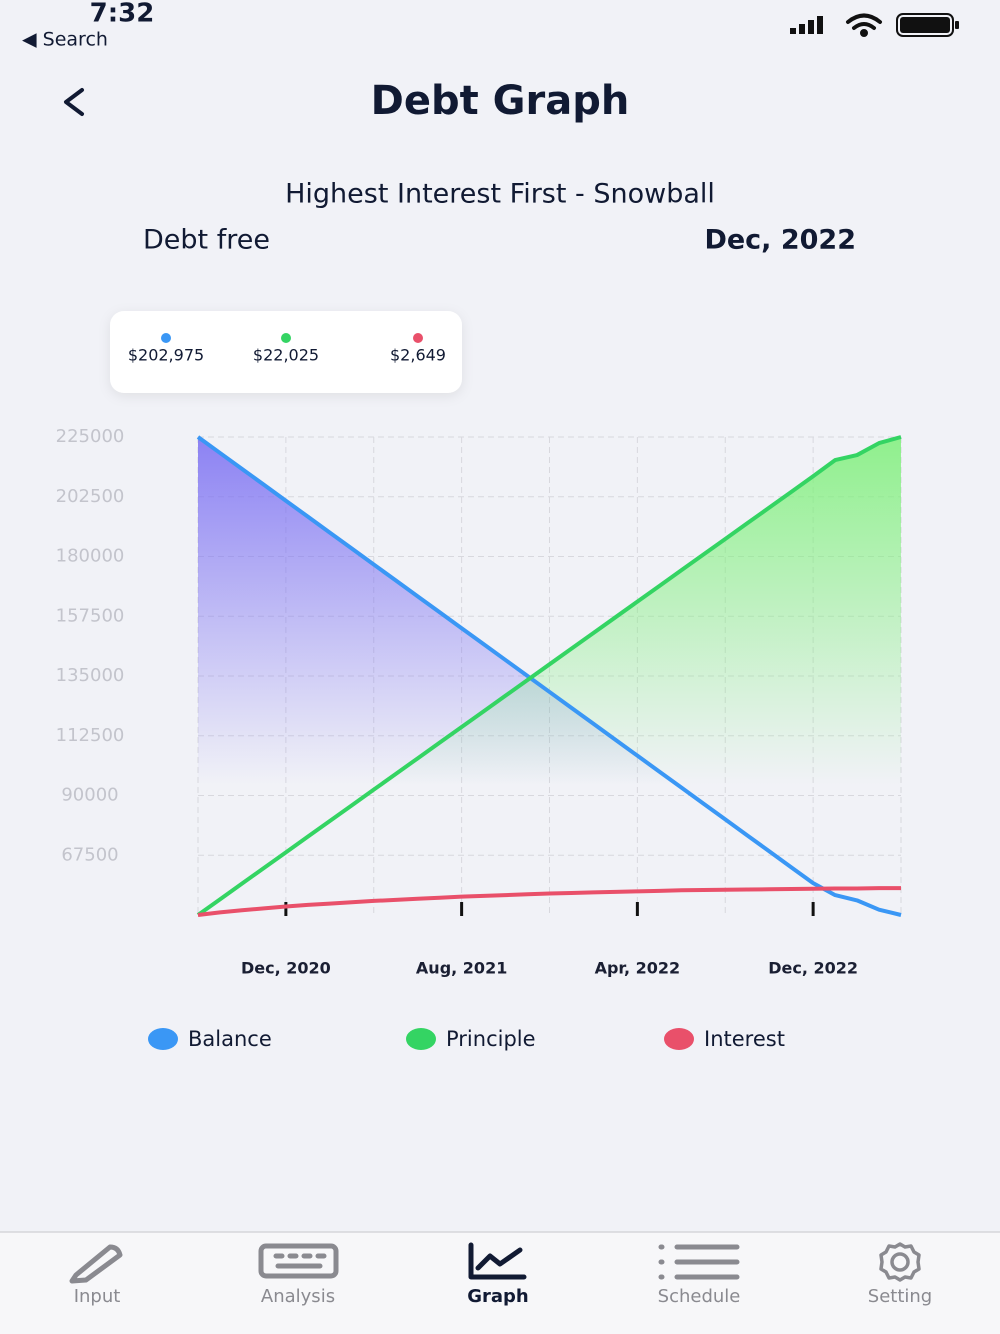 Image resolution: width=1000 pixels, height=1334 pixels. I want to click on legend-label: Interest, so click(744, 1039).